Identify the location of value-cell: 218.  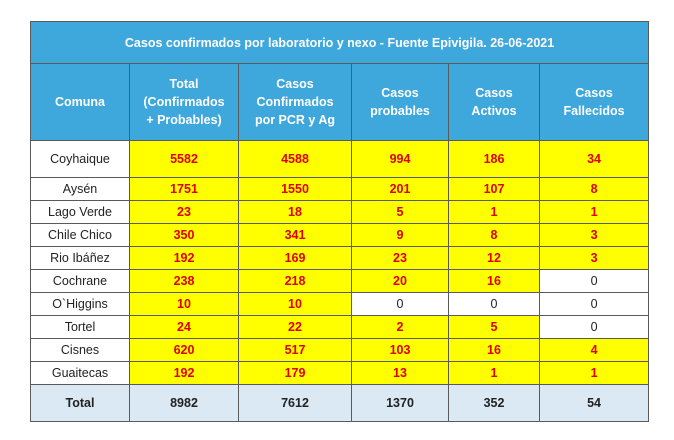
(295, 281).